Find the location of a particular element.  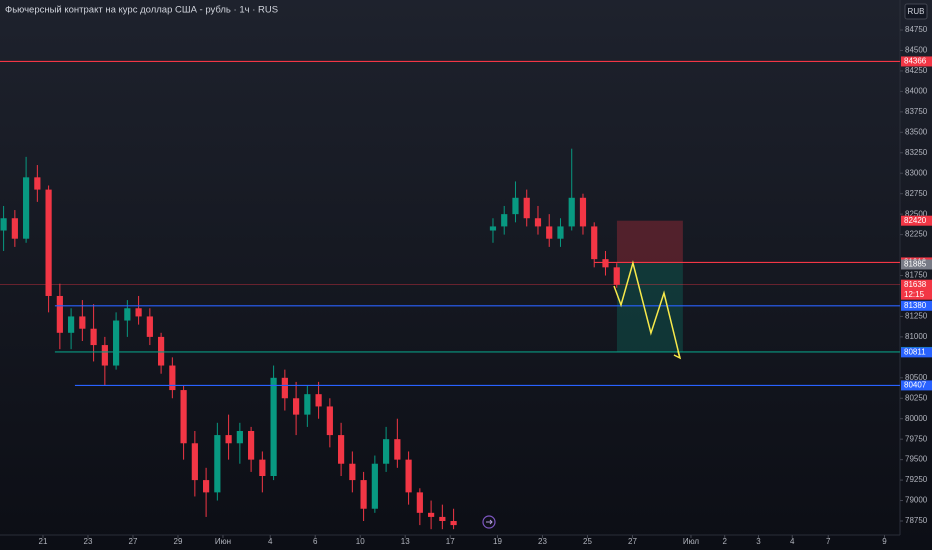

y-tick-label: 79000 is located at coordinates (916, 500).